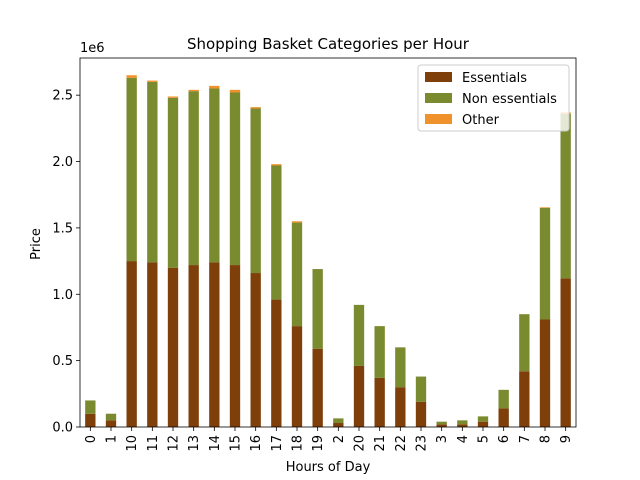  Describe the element at coordinates (174, 443) in the screenshot. I see `x-tick-label: 12` at that location.